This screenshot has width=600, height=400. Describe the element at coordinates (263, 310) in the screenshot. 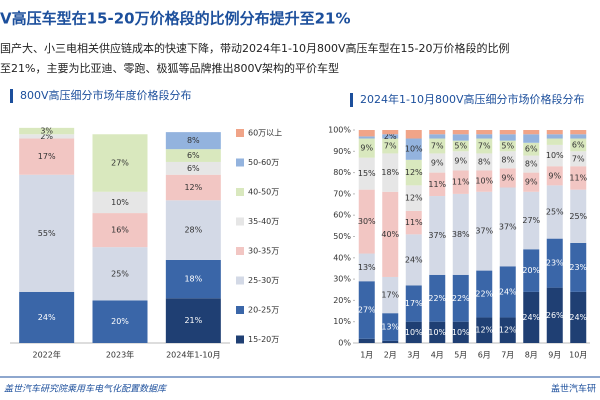

I see `legend-label: 20-25万` at that location.